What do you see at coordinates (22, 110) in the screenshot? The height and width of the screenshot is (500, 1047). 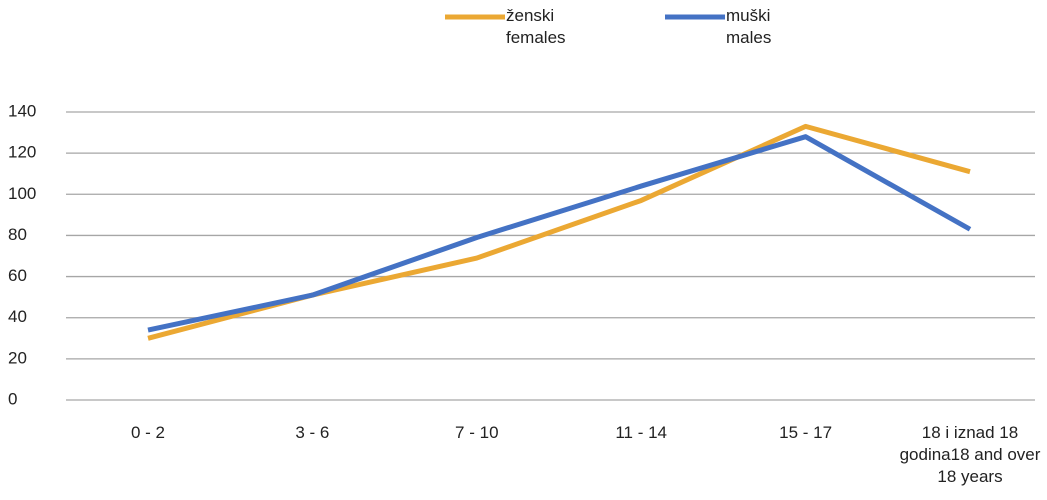 I see `y-tick-label: 140` at bounding box center [22, 110].